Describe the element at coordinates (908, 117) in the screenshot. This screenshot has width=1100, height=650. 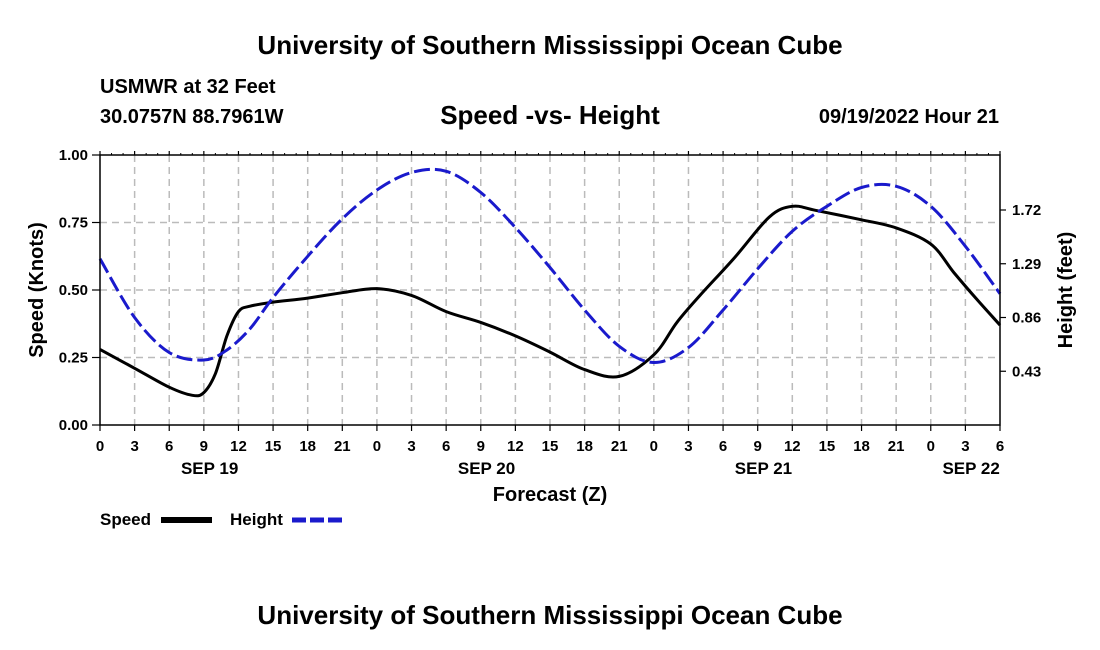
I see `forecast-datetime: 09/19/2022 Hour 21` at that location.